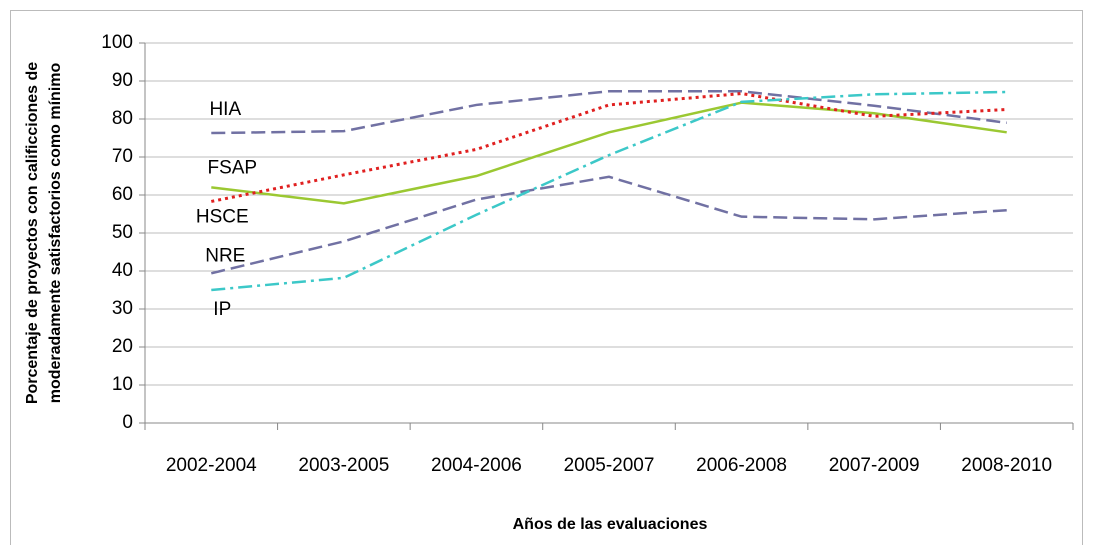  What do you see at coordinates (211, 465) in the screenshot?
I see `x-tick-label: 2002-2004` at bounding box center [211, 465].